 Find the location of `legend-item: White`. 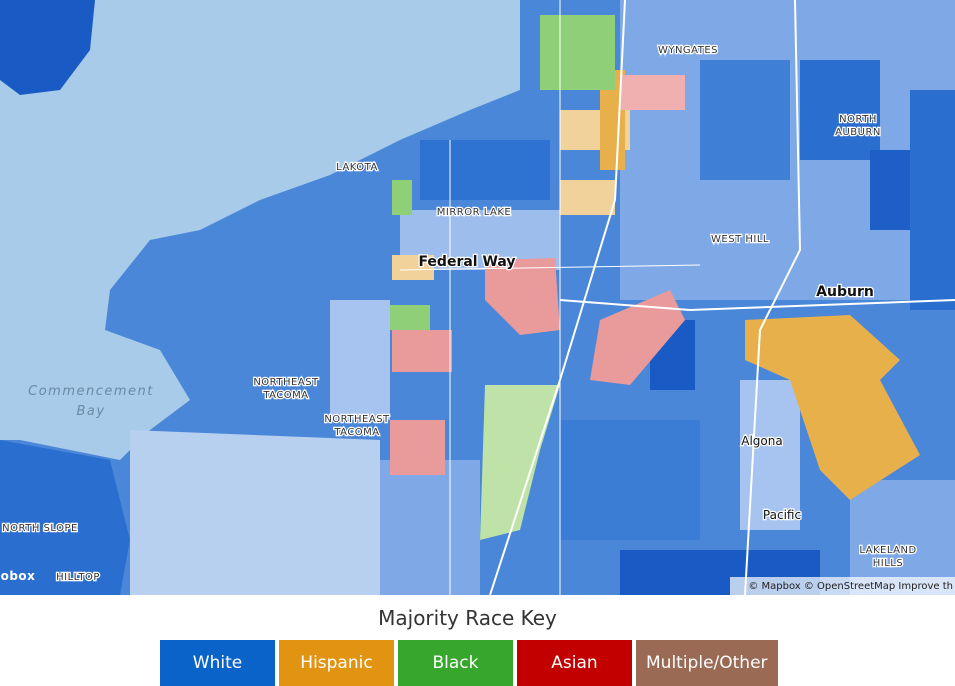

legend-item: White is located at coordinates (217, 663).